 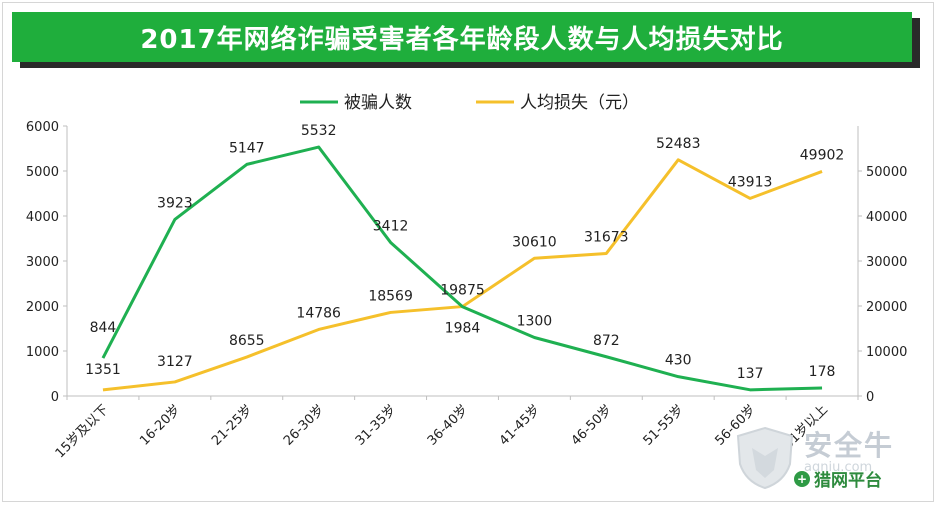 I want to click on data-label-victims: 137, so click(x=750, y=374).